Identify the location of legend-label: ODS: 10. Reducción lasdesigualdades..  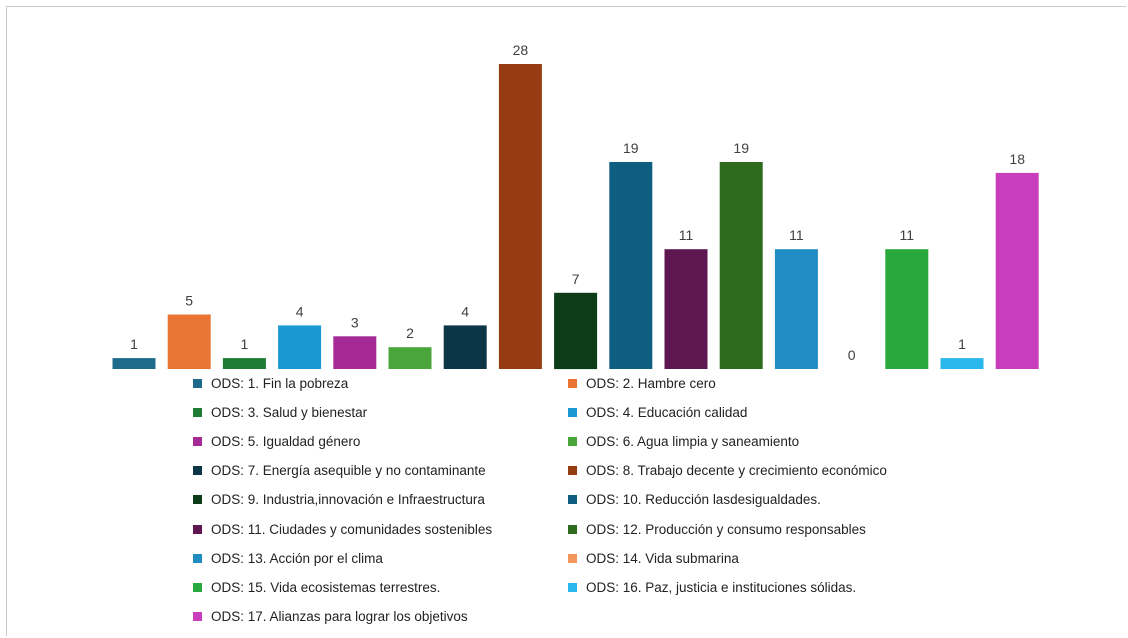
(703, 500).